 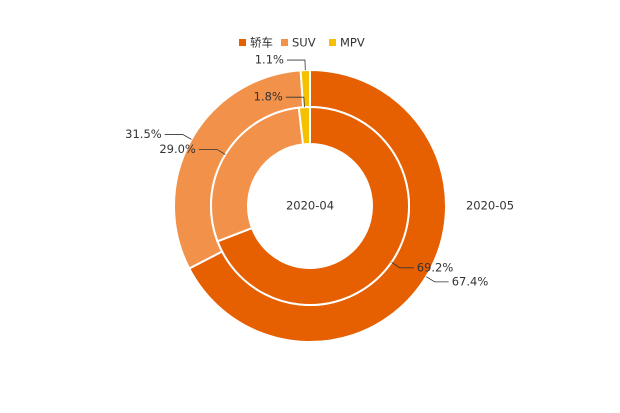 What do you see at coordinates (470, 281) in the screenshot?
I see `data-label: 67.4%` at bounding box center [470, 281].